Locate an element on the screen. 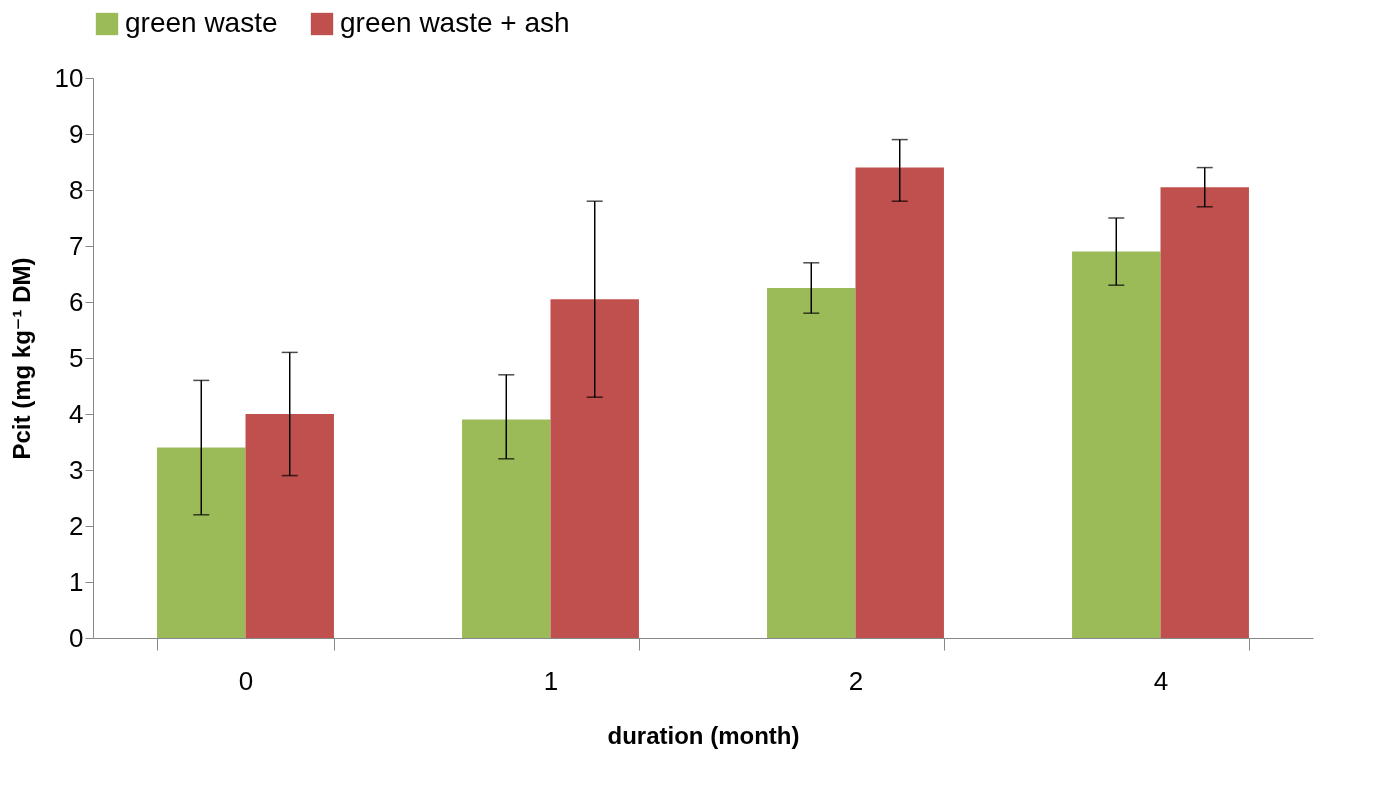  y-tick-label: 6 is located at coordinates (76, 301).